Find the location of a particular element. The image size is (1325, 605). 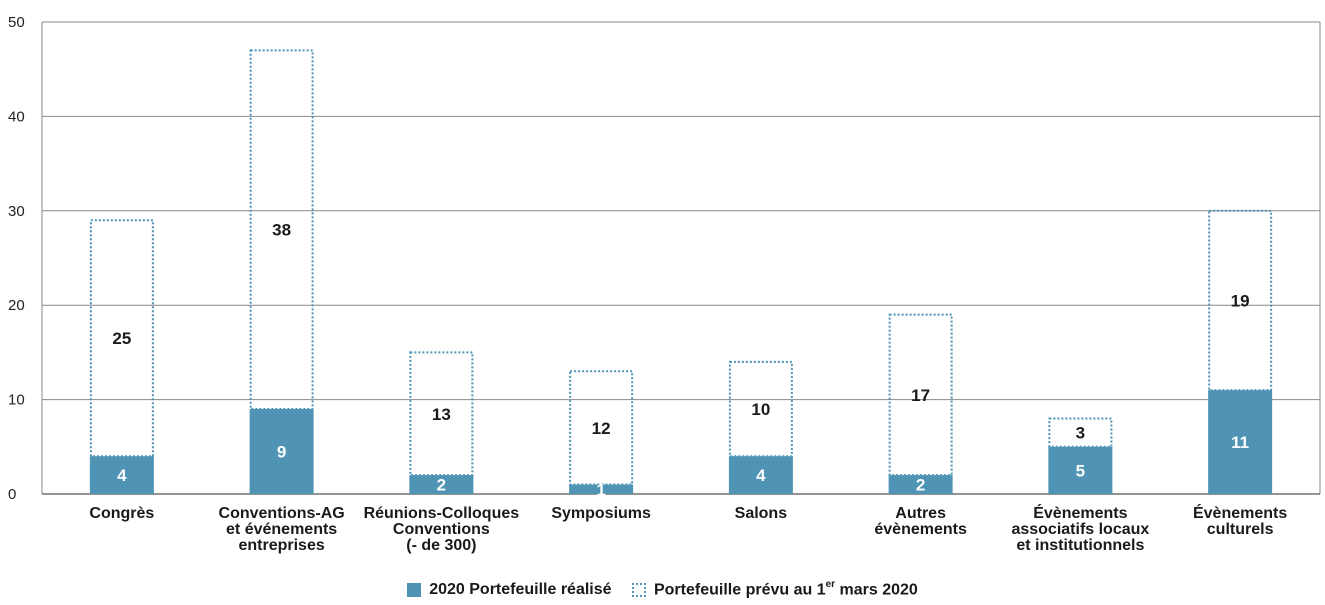

data-label-realise: 5 is located at coordinates (1080, 470).